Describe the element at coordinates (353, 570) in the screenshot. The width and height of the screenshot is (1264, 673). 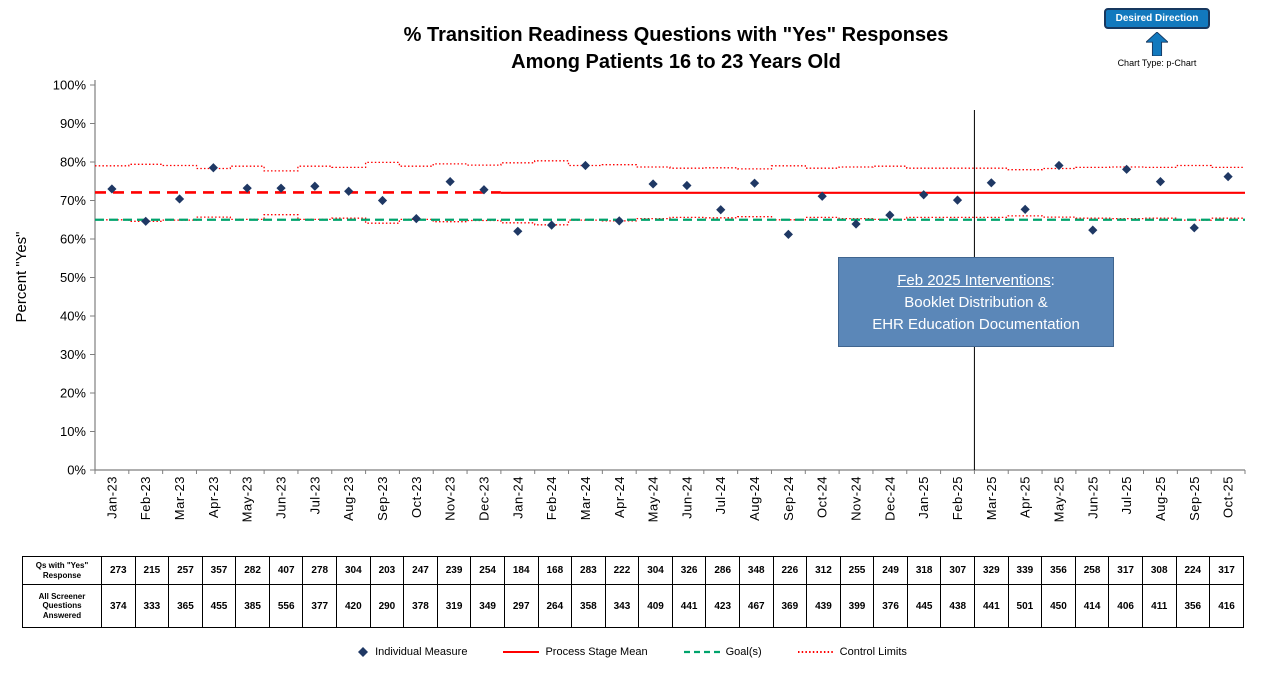
I see `table-cell: 304` at that location.